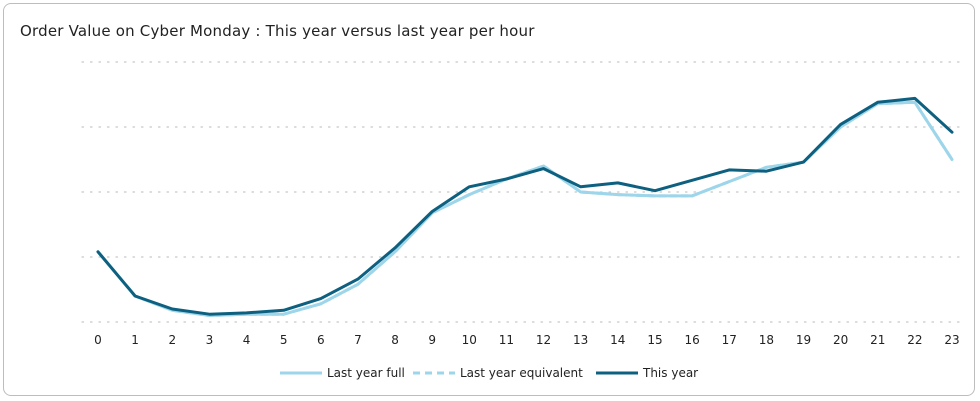  Describe the element at coordinates (877, 340) in the screenshot. I see `x-tick-label: 21` at that location.